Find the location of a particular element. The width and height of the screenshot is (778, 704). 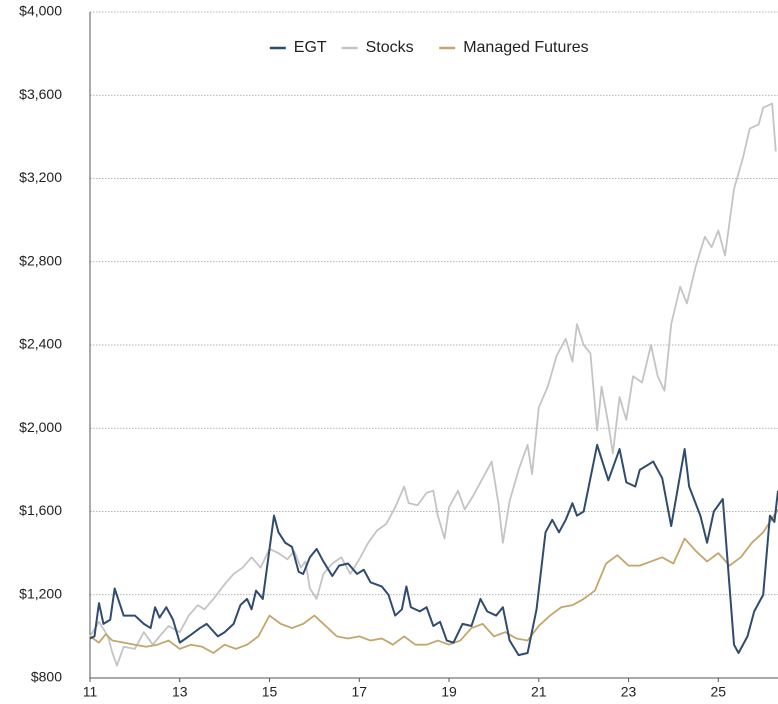

legend-label: Managed Futures is located at coordinates (525, 47).